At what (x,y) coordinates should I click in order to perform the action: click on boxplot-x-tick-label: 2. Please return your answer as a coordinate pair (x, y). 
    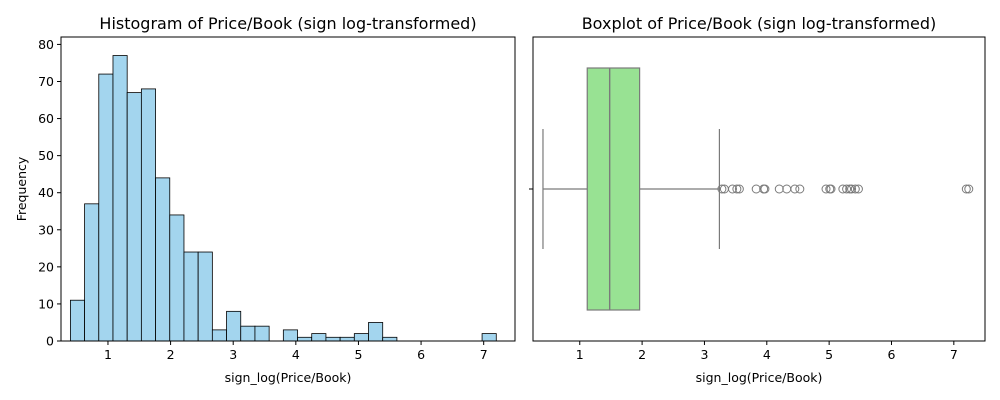
    Looking at the image, I should click on (642, 354).